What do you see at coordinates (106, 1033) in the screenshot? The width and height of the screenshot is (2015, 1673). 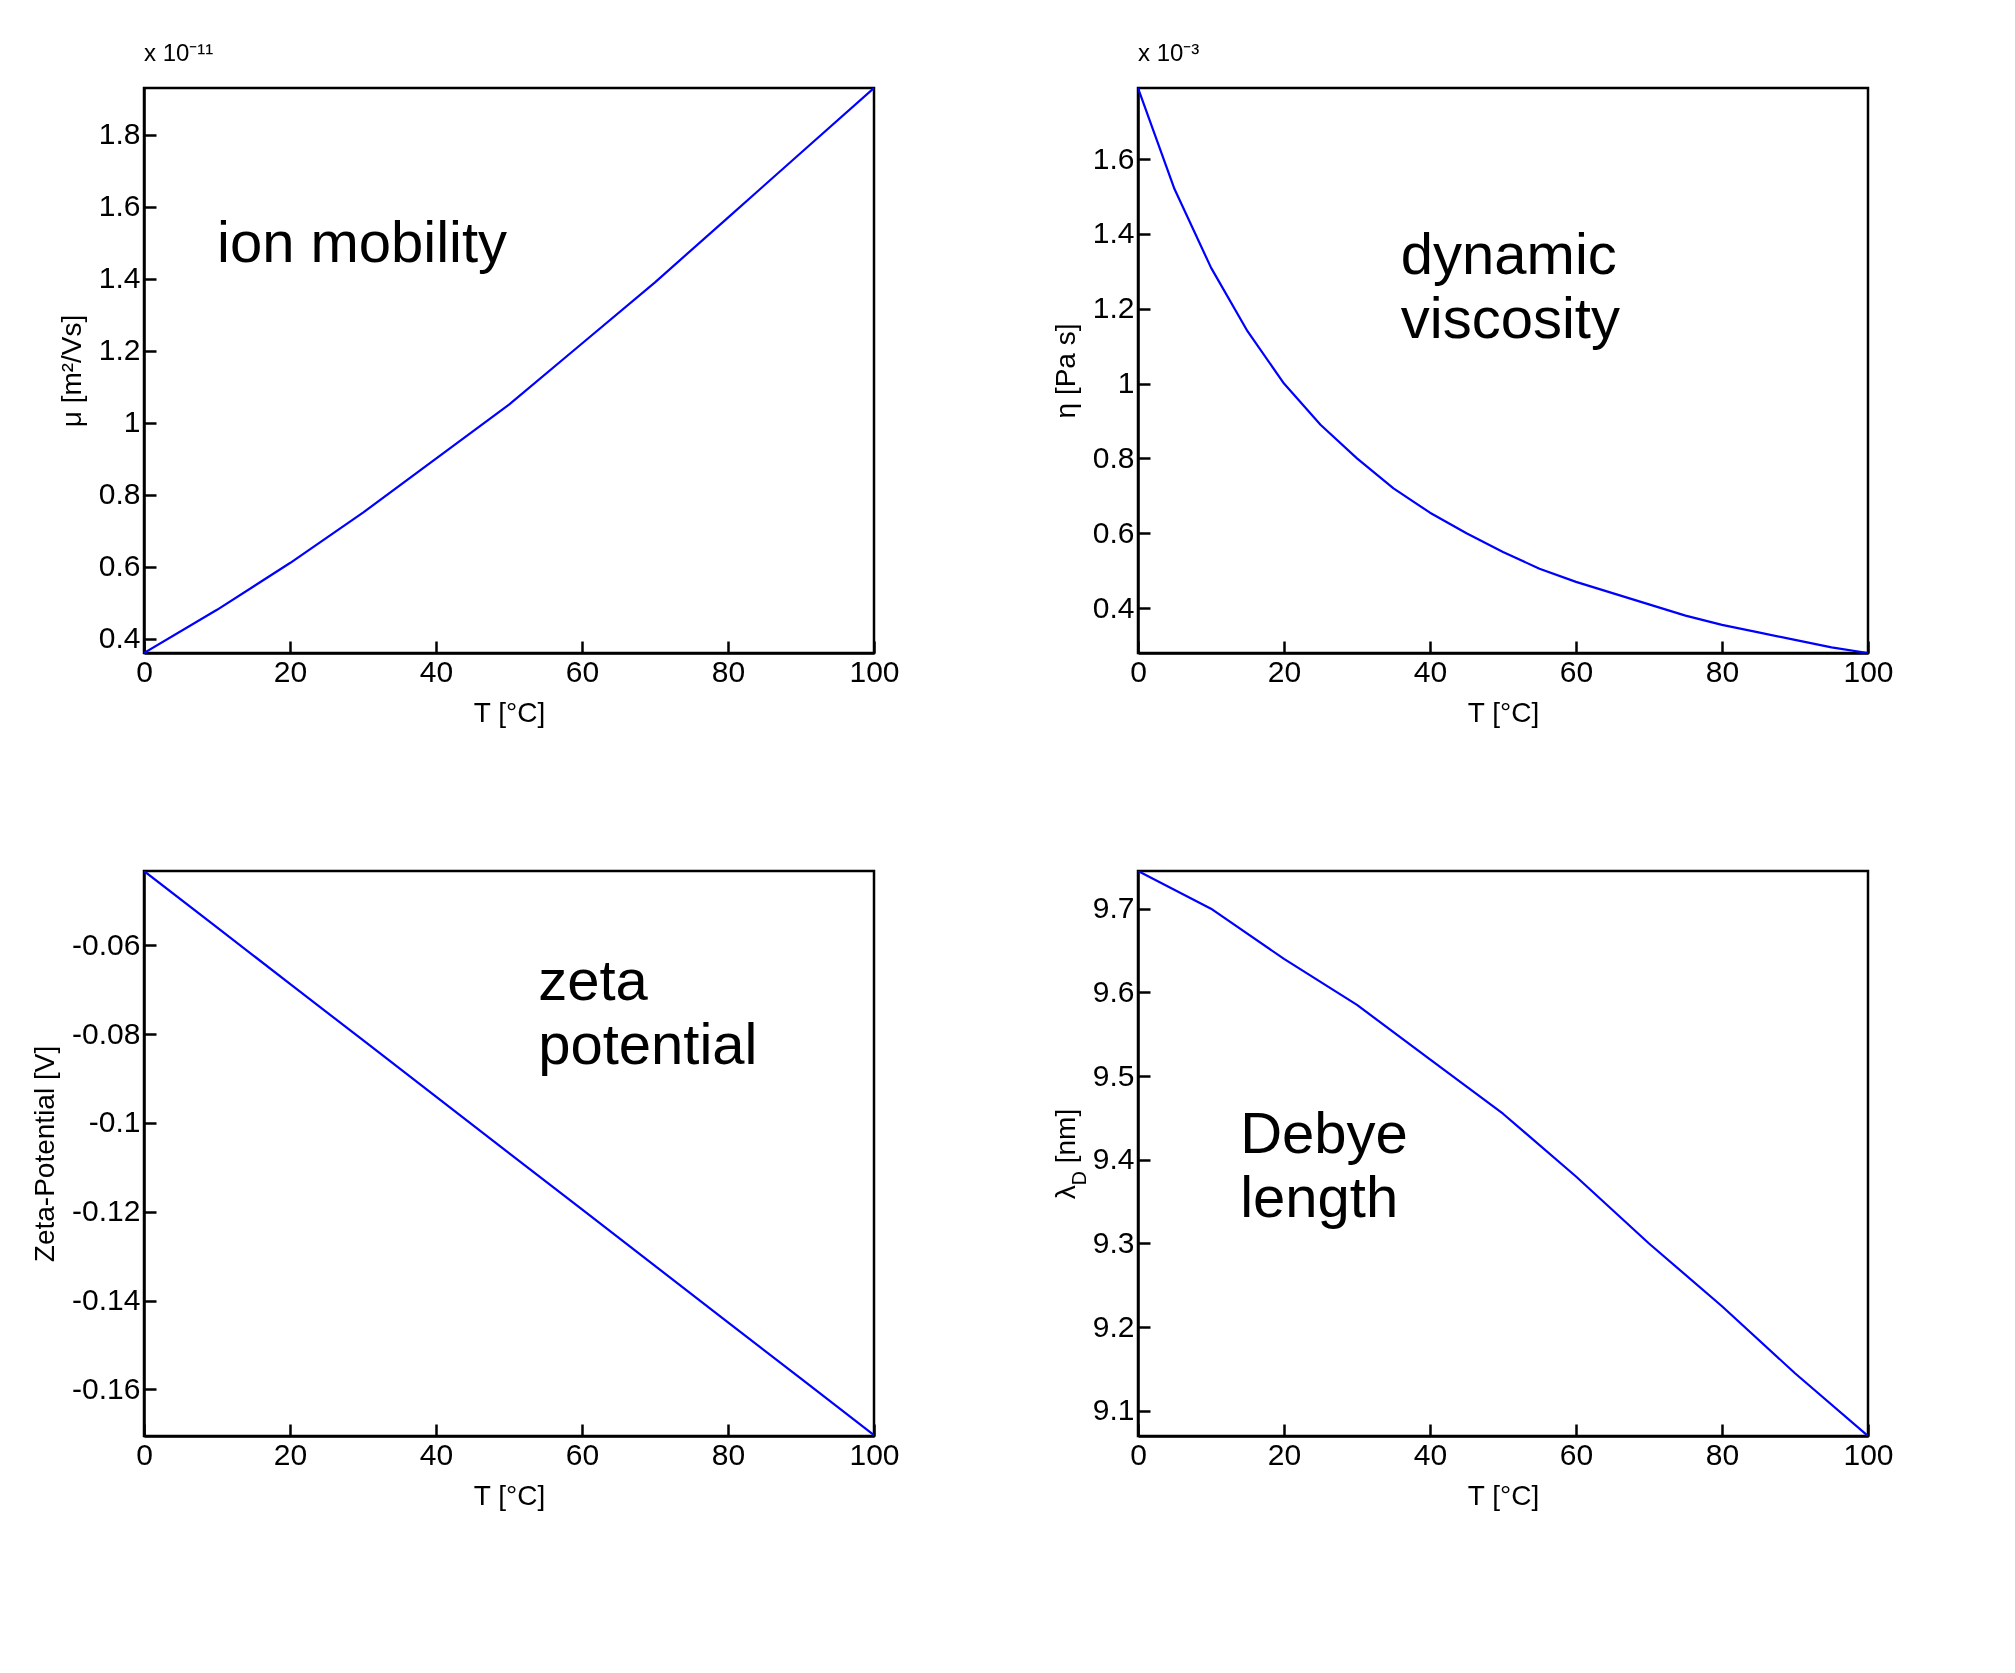 I see `y-tick-label: -0.08` at bounding box center [106, 1033].